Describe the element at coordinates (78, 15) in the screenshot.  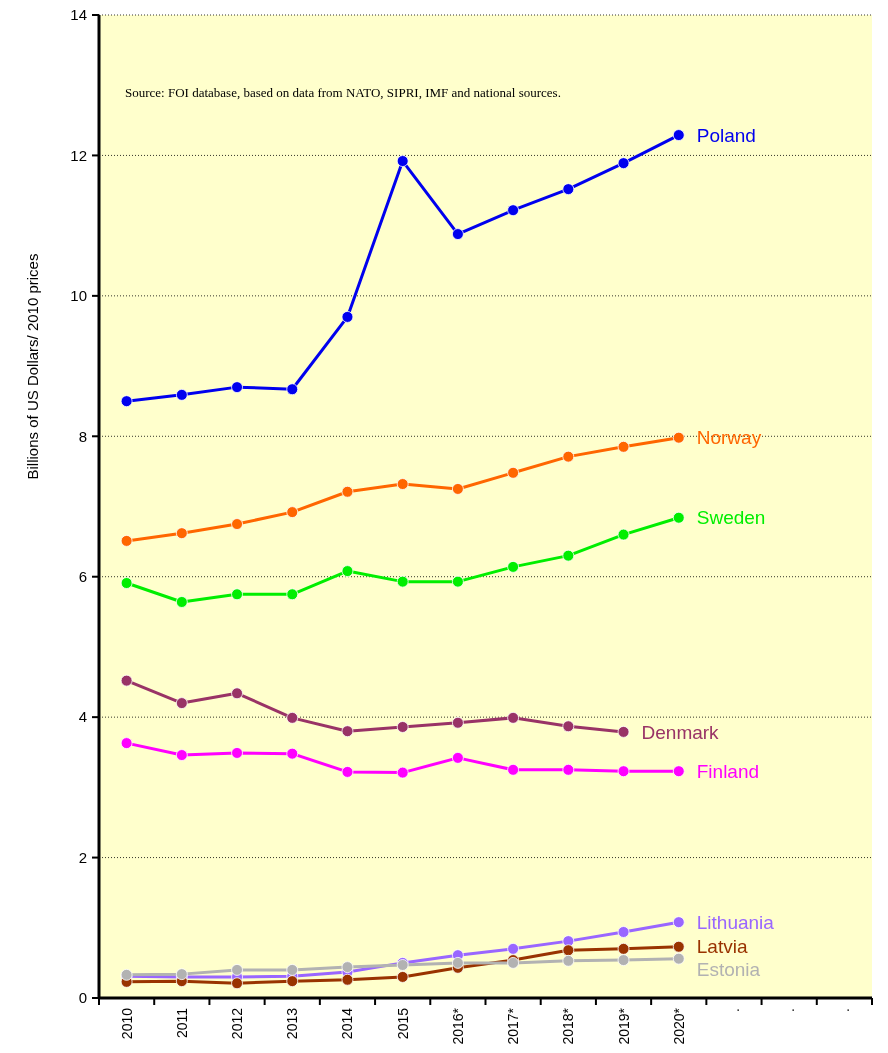
I see `y-tick-label: 14` at that location.